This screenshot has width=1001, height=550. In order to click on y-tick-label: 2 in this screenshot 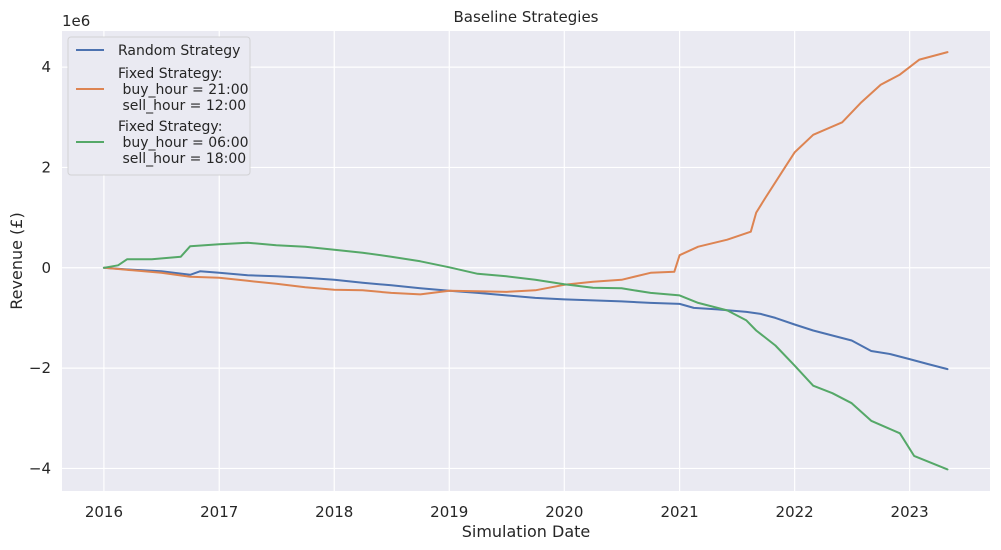, I will do `click(46, 167)`.